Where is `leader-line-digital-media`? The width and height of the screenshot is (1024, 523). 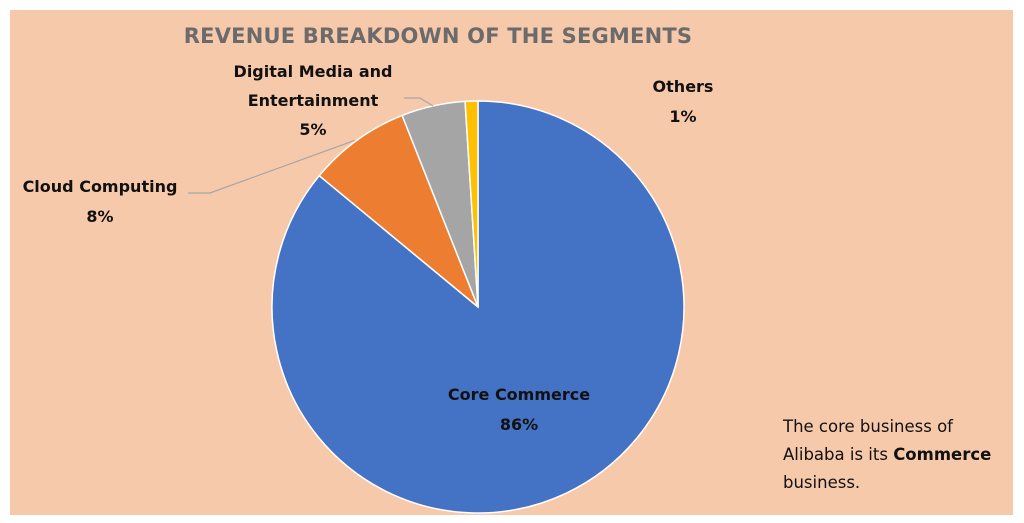 leader-line-digital-media is located at coordinates (419, 102).